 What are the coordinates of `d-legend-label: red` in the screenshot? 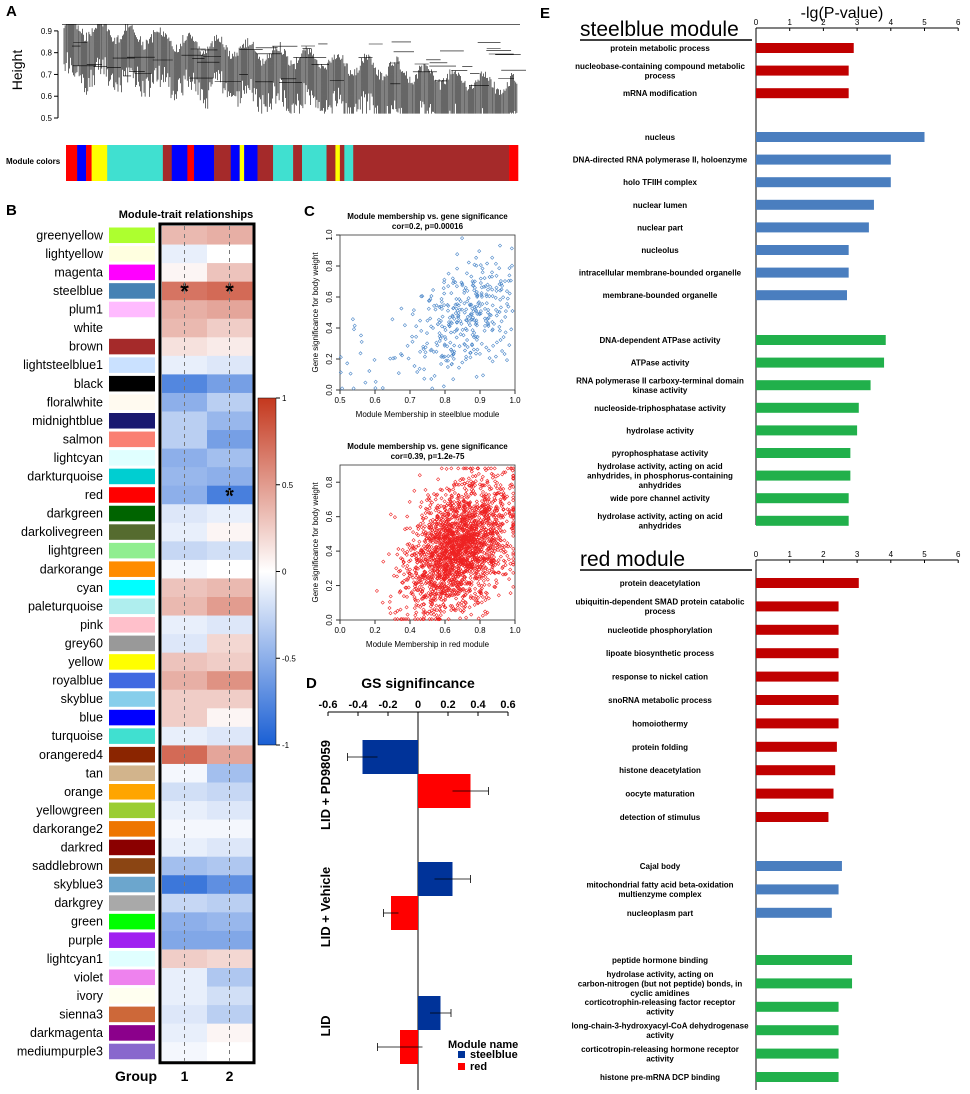 It's located at (478, 1067).